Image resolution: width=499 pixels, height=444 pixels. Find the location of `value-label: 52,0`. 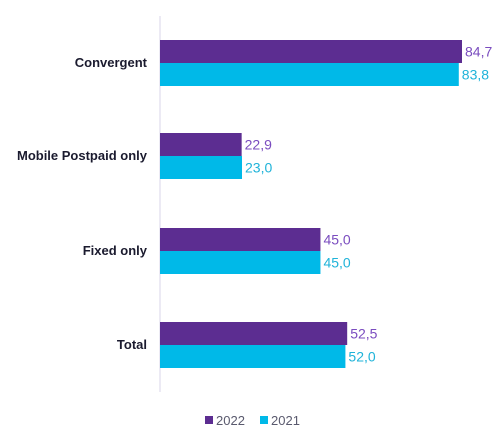

value-label: 52,0 is located at coordinates (361, 357).